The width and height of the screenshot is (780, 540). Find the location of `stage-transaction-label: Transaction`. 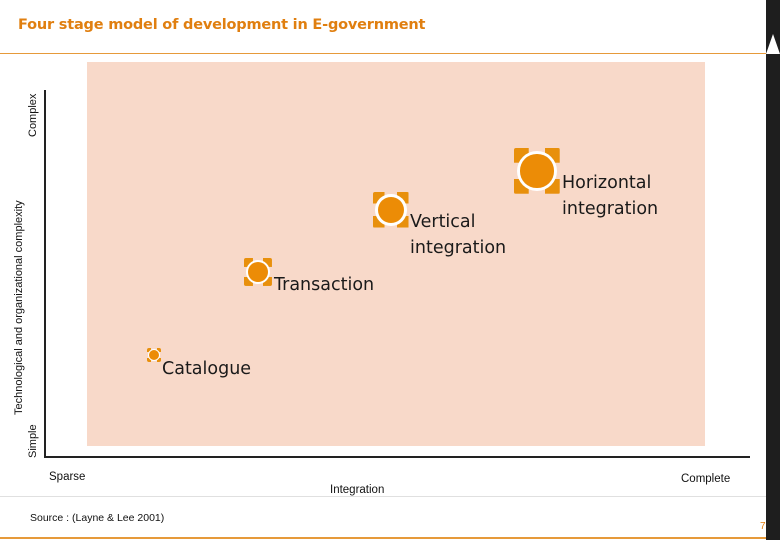

stage-transaction-label: Transaction is located at coordinates (324, 285).